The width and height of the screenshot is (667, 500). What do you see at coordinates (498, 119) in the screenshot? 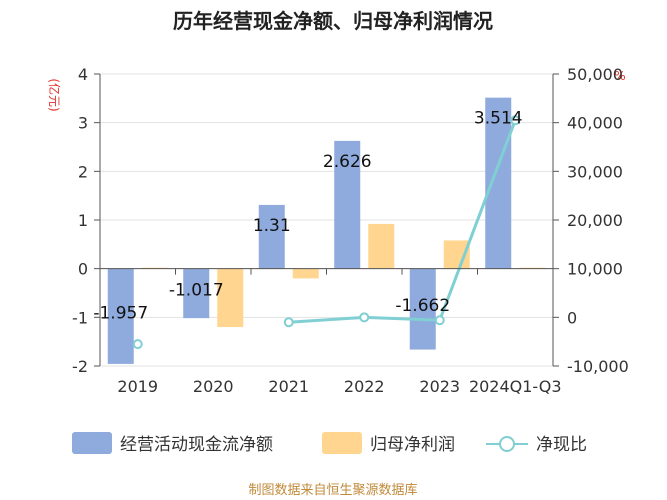
I see `cashflow-data-label: 3.514` at bounding box center [498, 119].